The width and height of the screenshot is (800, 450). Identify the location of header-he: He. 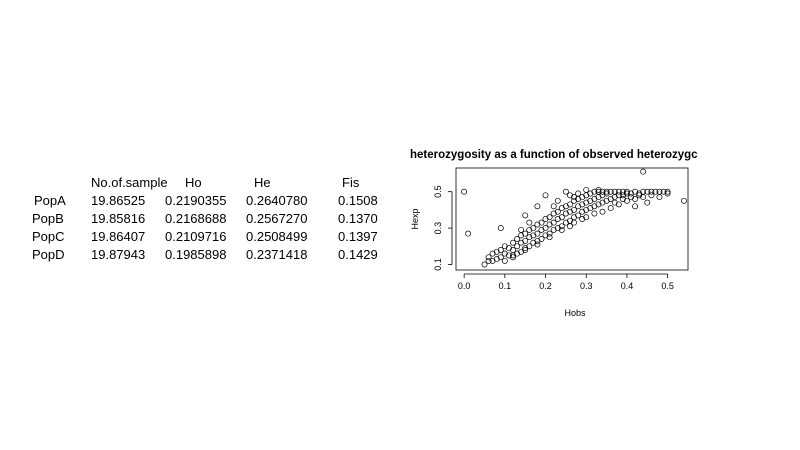
(262, 182).